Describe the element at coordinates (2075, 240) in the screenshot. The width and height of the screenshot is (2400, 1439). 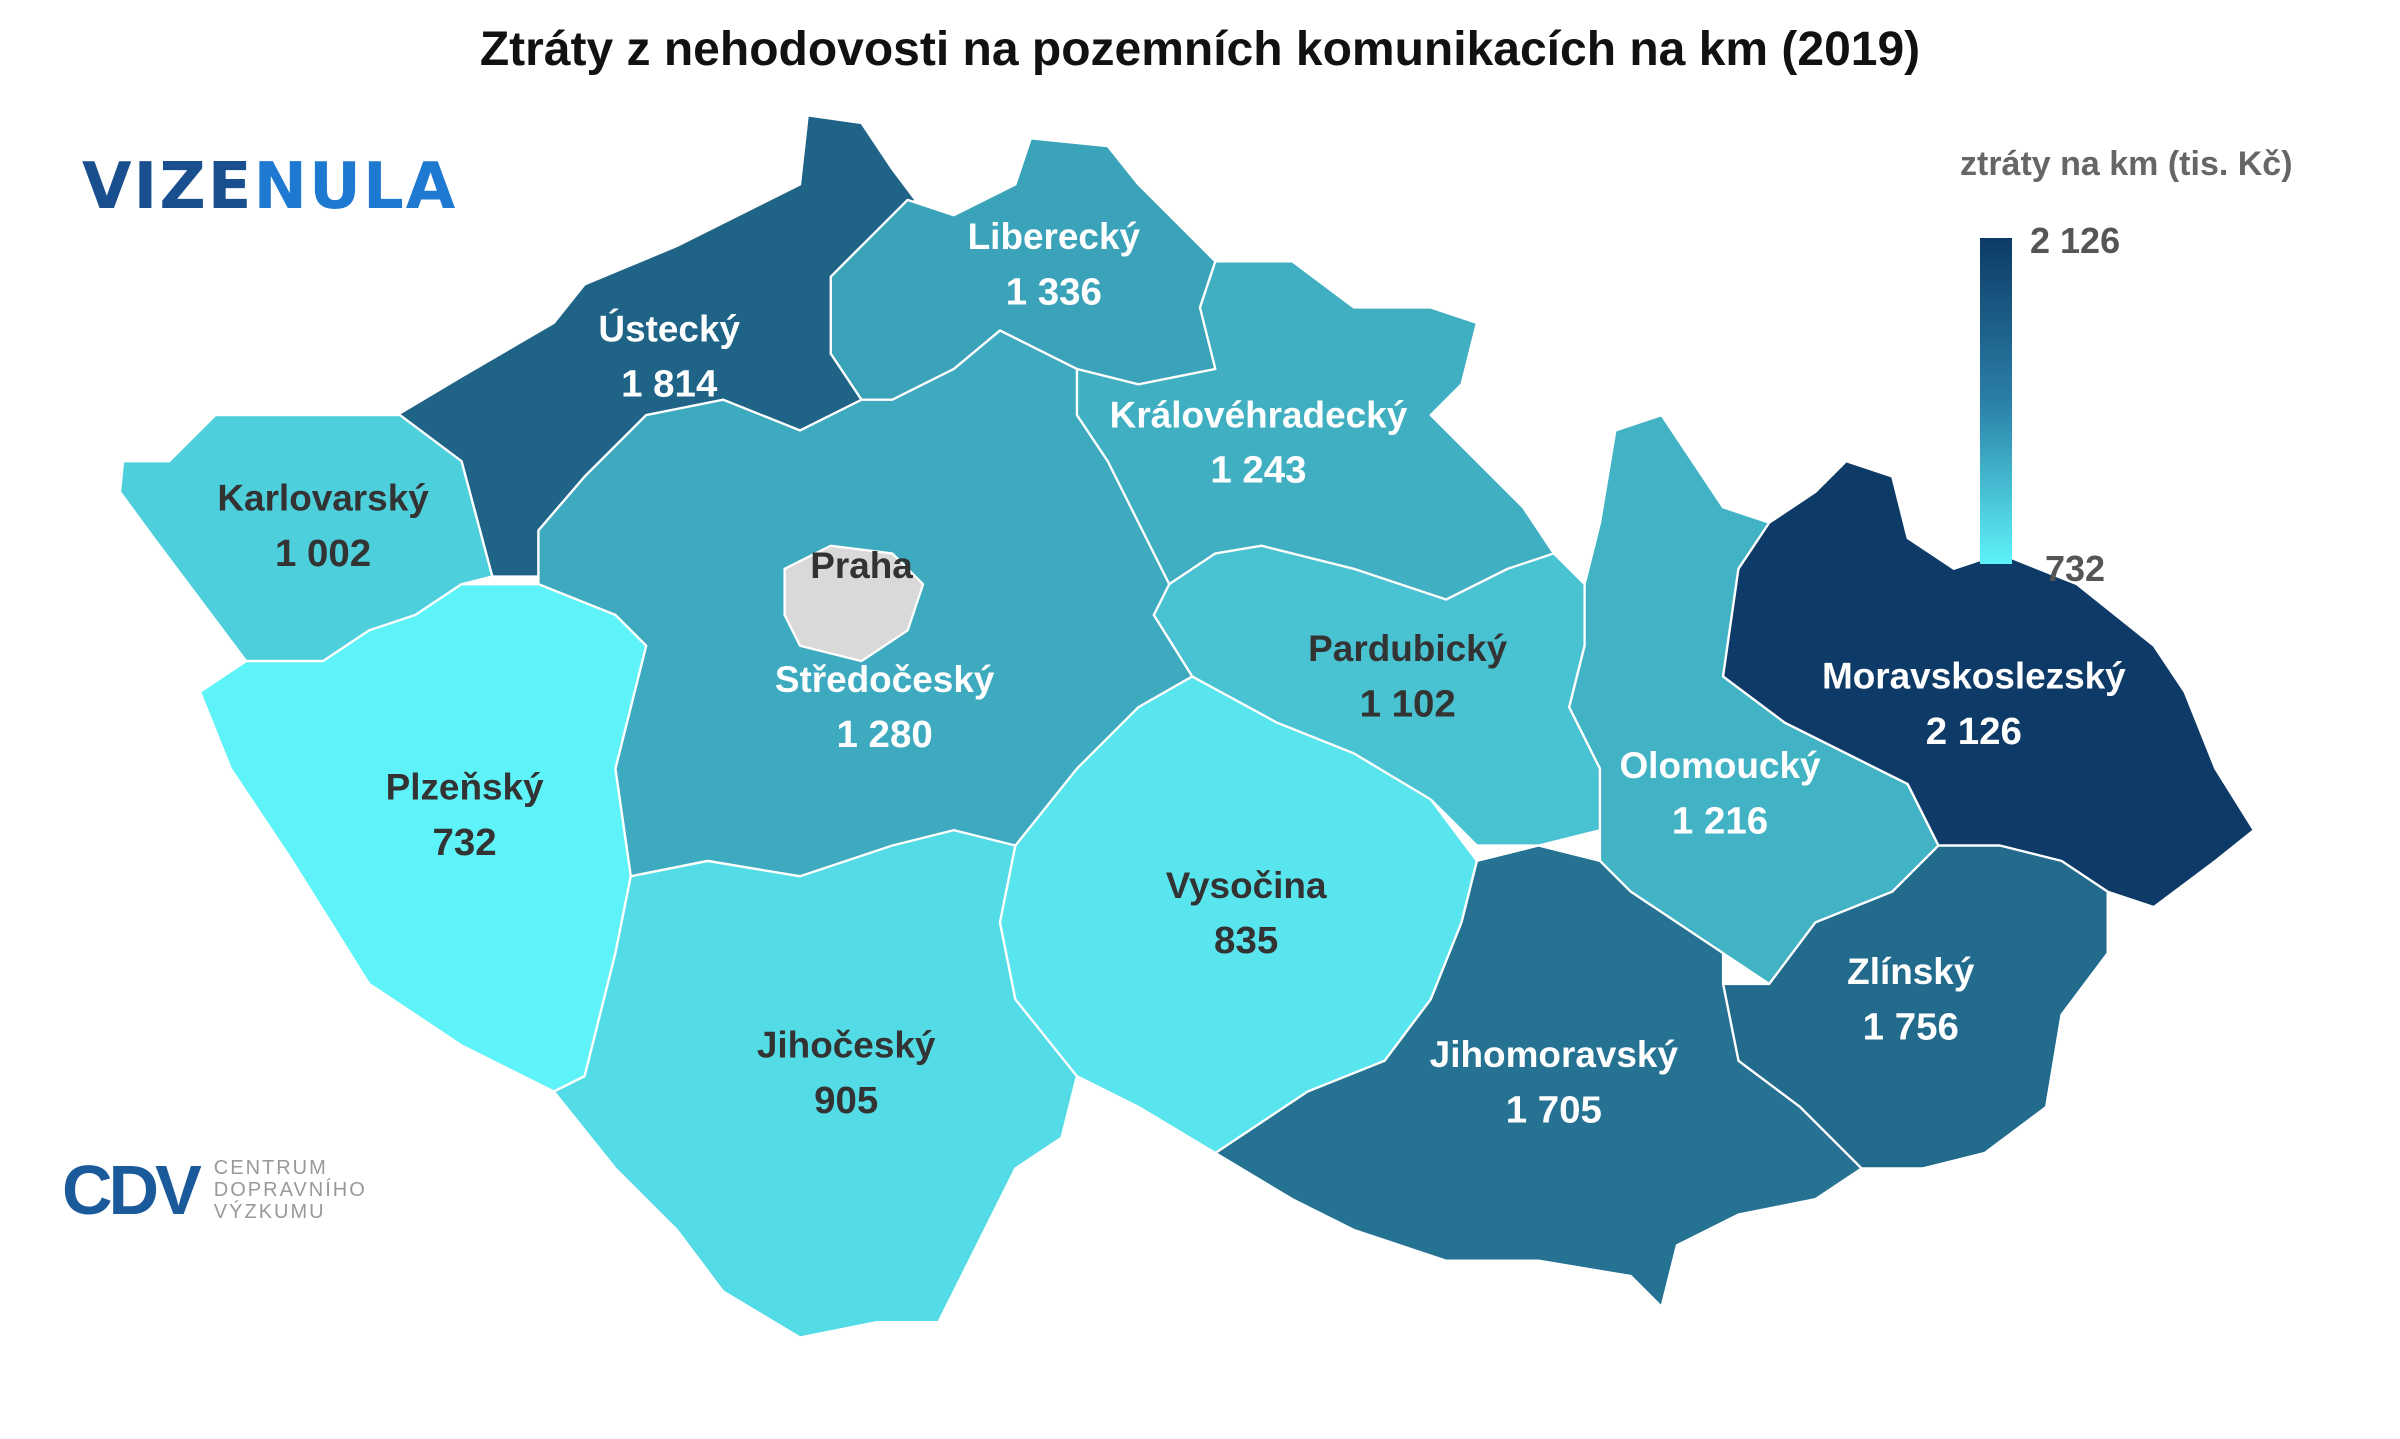
I see `legend-max-label: 2 126` at that location.